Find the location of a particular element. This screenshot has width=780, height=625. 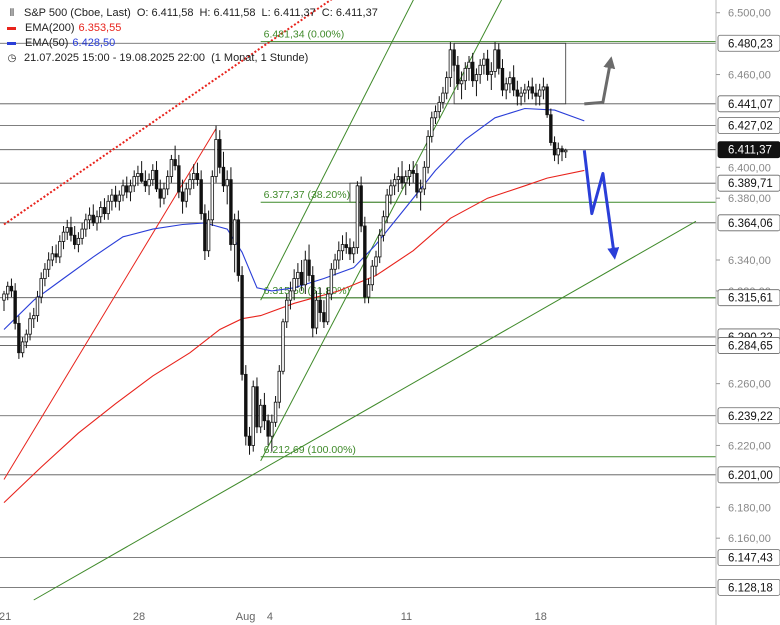

legend-ema50-row: EMA(50) 6.428,50 is located at coordinates (192, 43).